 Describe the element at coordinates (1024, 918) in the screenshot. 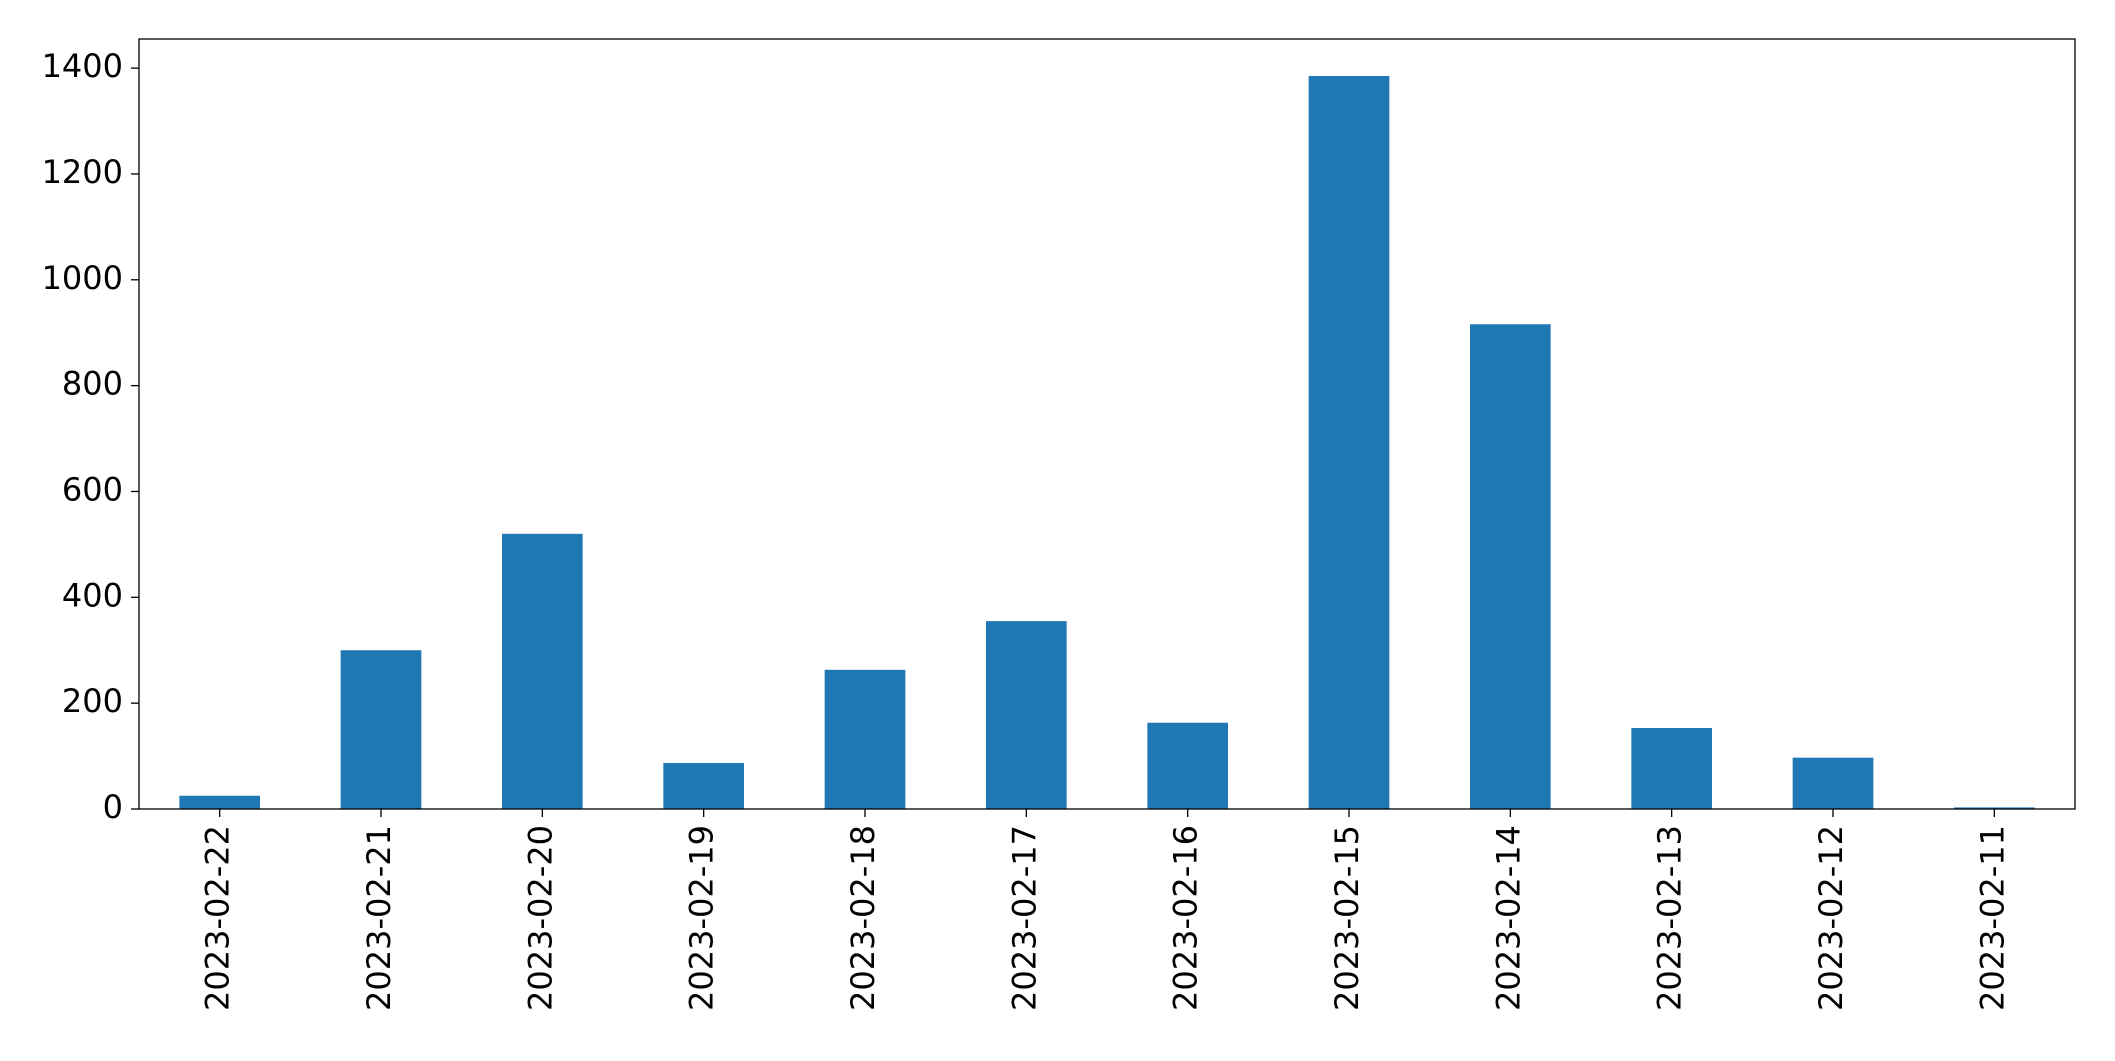

I see `x-tick-label: 2023-02-17` at that location.